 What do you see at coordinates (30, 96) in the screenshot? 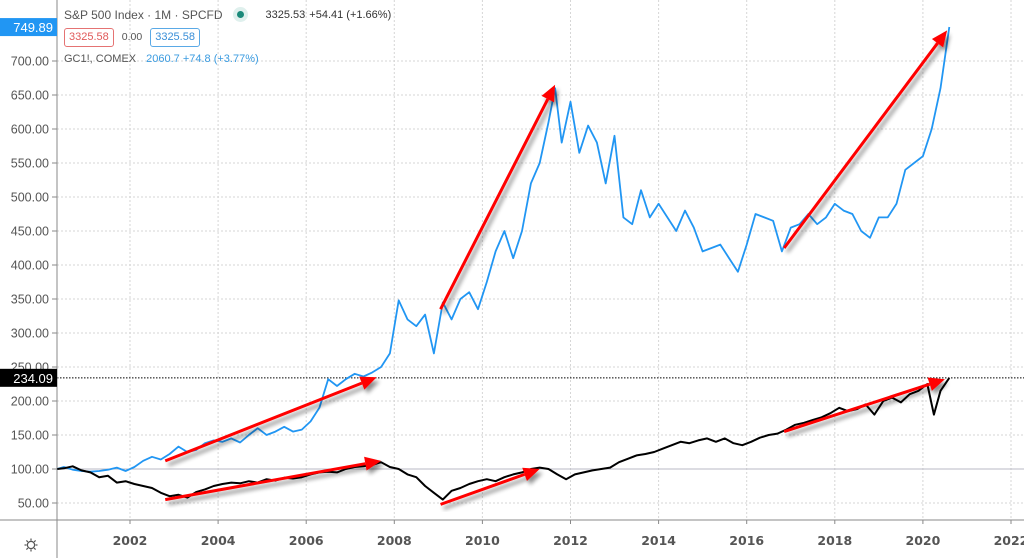
I see `y-tick-label: 650.00` at bounding box center [30, 96].